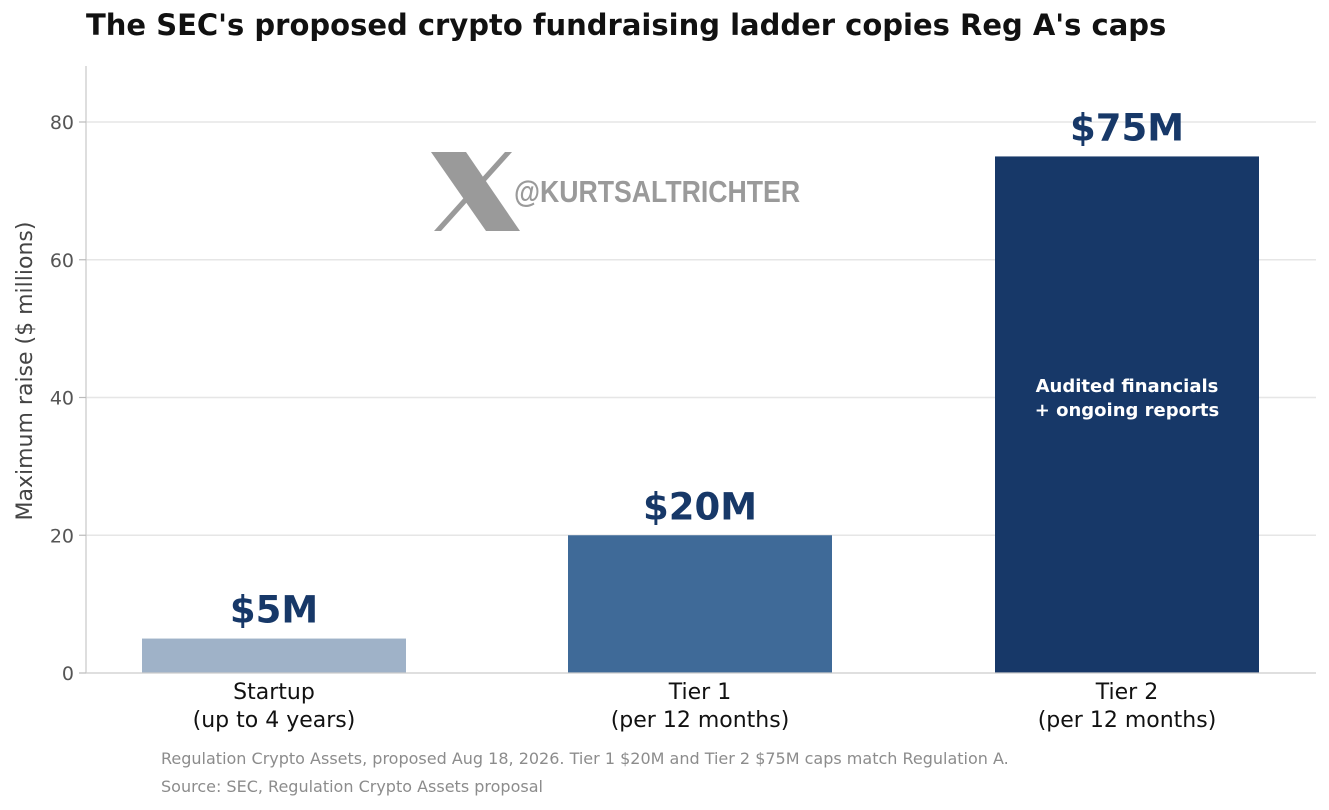 The image size is (1329, 810). I want to click on y-tick-labels: 0 20 40 60 80, so click(68, 398).